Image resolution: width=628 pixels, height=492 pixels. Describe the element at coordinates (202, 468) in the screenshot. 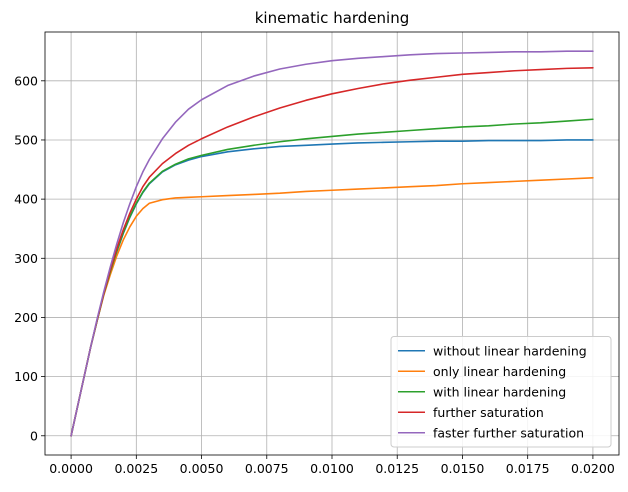

I see `x-tick-label: 0.0050` at that location.